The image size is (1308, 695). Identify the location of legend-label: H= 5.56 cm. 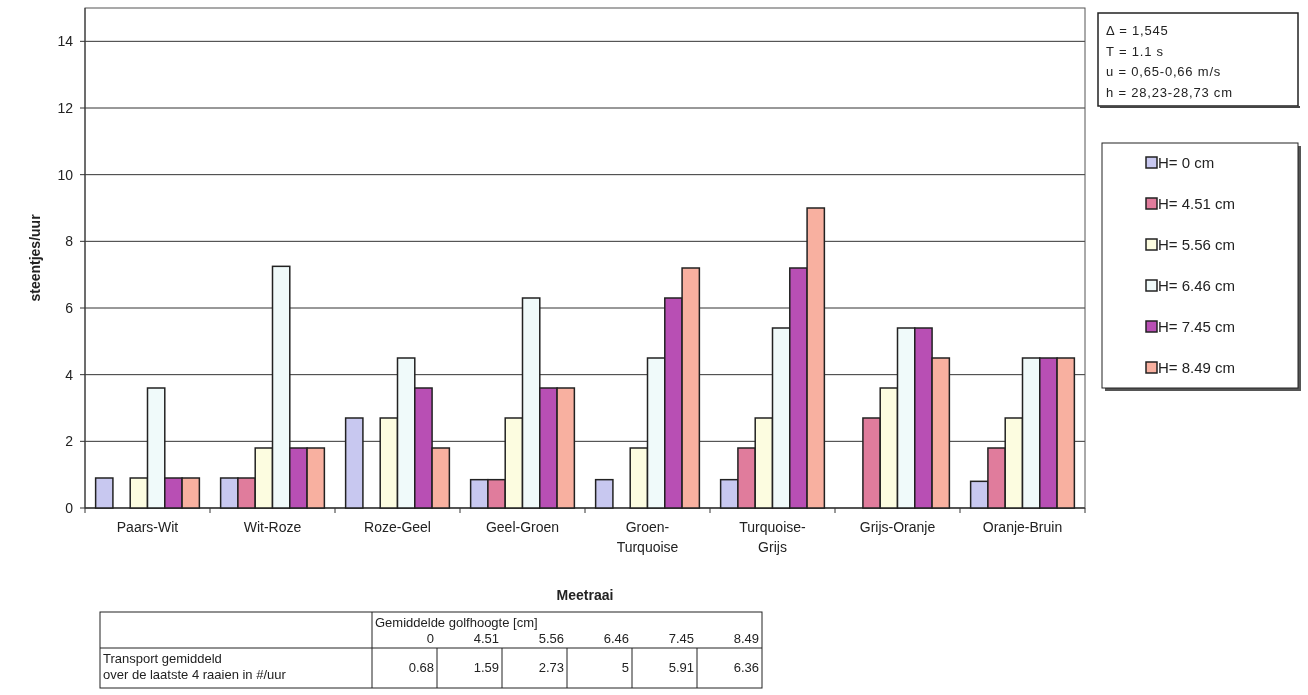
(1197, 244).